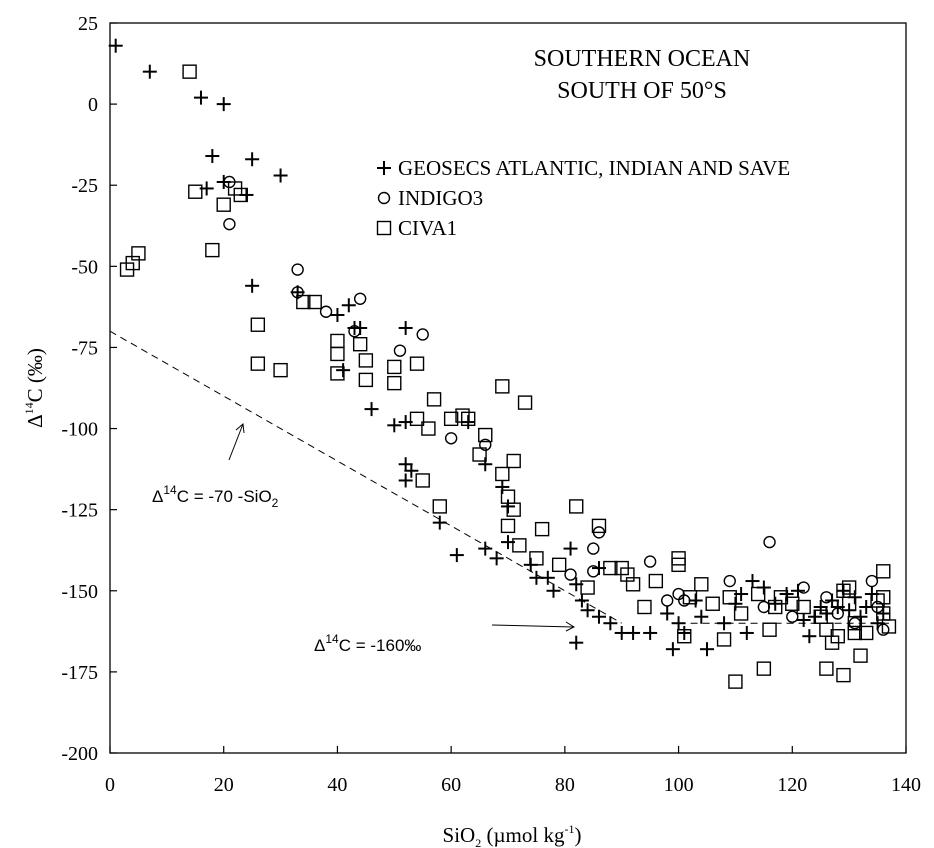  Describe the element at coordinates (427, 228) in the screenshot. I see `legend-label-civa1: CIVA1` at that location.